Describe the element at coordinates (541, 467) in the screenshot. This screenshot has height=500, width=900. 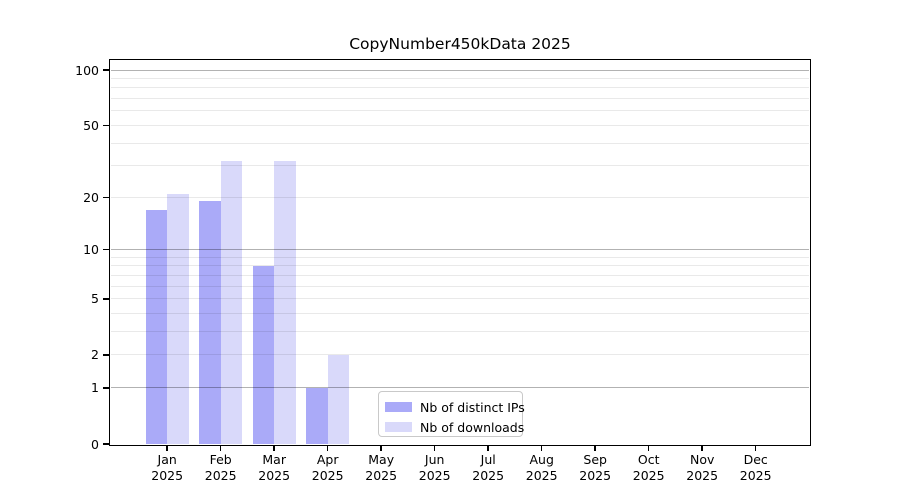
I see `x-tick-label-aug: Aug 2025` at that location.